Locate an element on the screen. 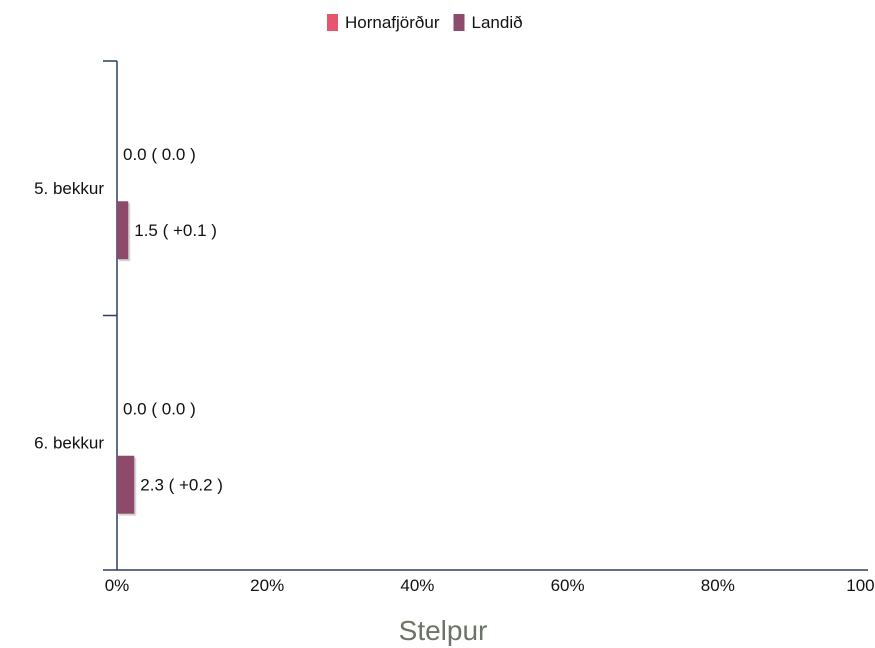  x-tick-label: 100% is located at coordinates (860, 585).